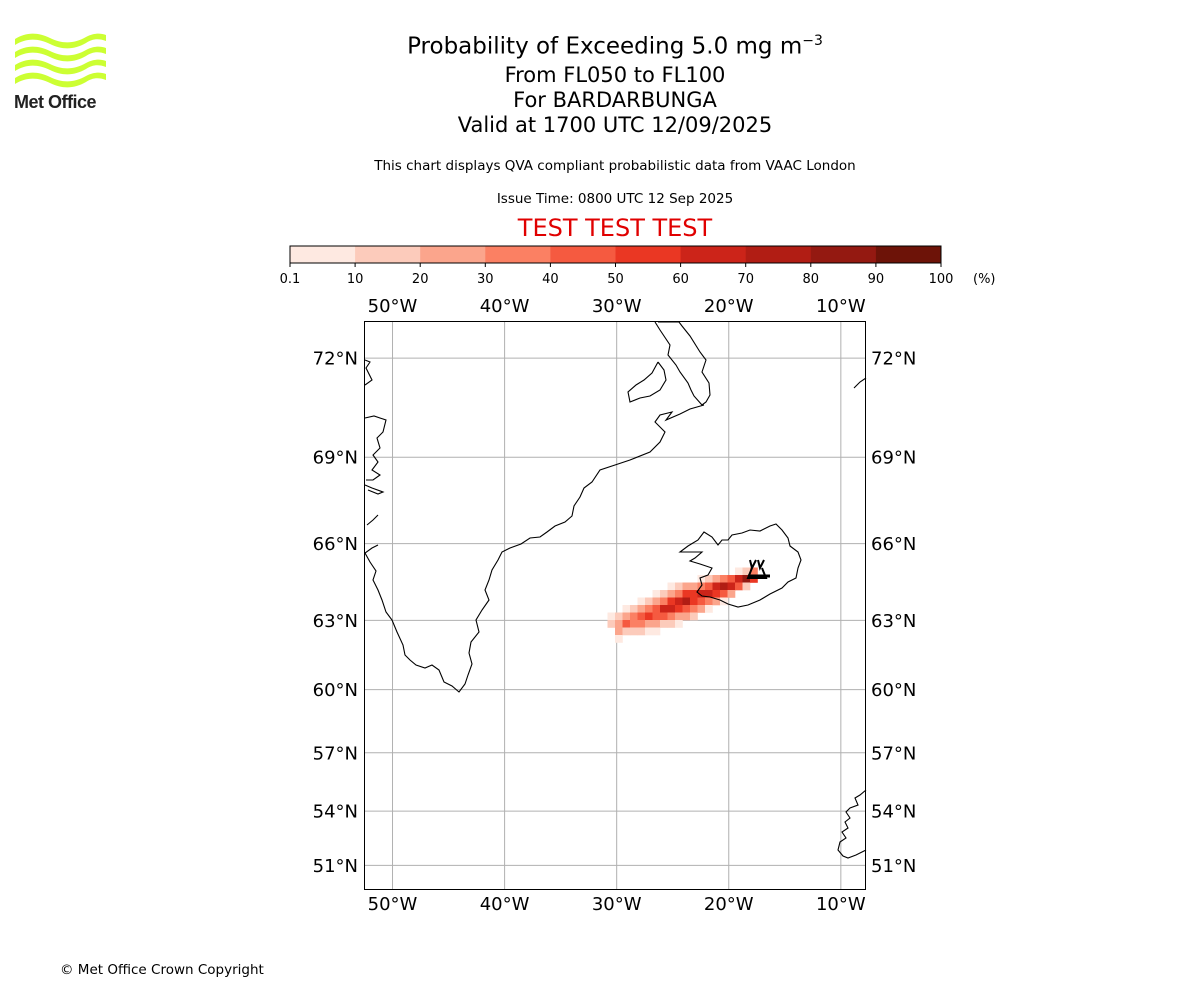 This screenshot has width=1200, height=1000. Describe the element at coordinates (984, 279) in the screenshot. I see `colorbar-unit: (%)` at that location.